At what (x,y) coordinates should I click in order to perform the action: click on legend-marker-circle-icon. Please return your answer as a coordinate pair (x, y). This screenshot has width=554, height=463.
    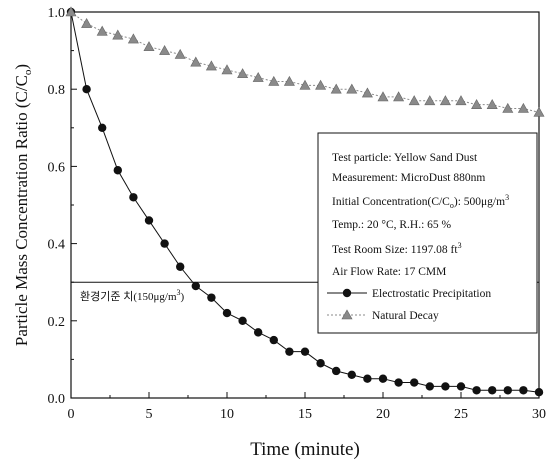
    Looking at the image, I should click on (347, 293).